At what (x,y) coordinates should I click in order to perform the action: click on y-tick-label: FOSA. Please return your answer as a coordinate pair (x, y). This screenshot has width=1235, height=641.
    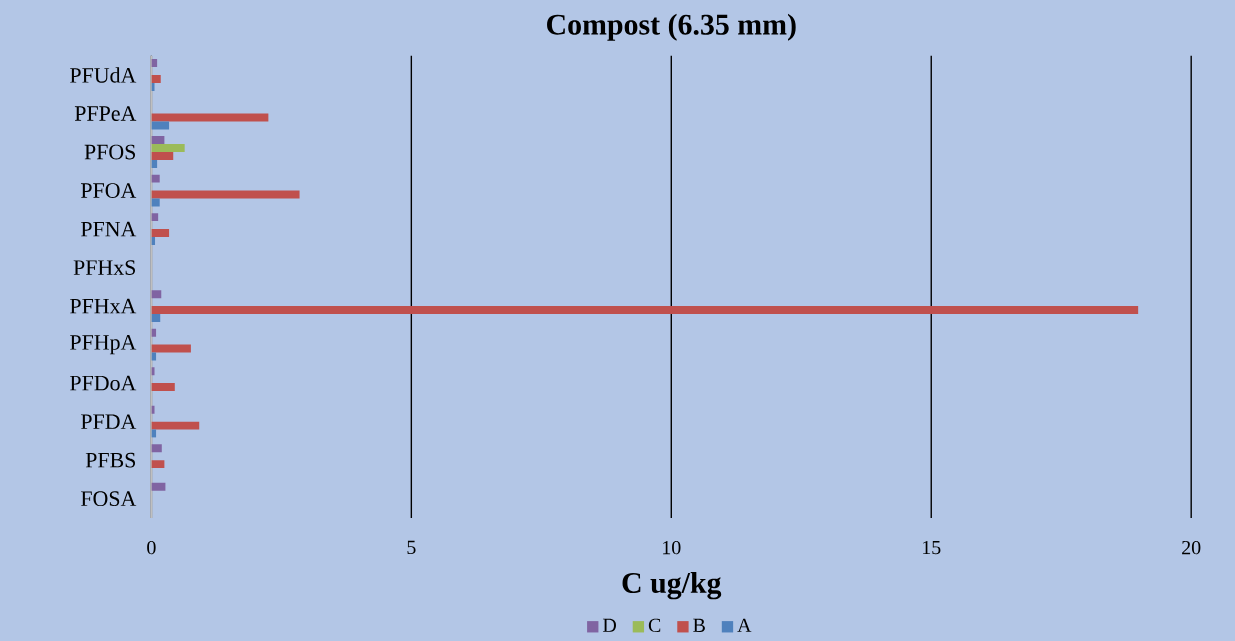
    Looking at the image, I should click on (108, 498).